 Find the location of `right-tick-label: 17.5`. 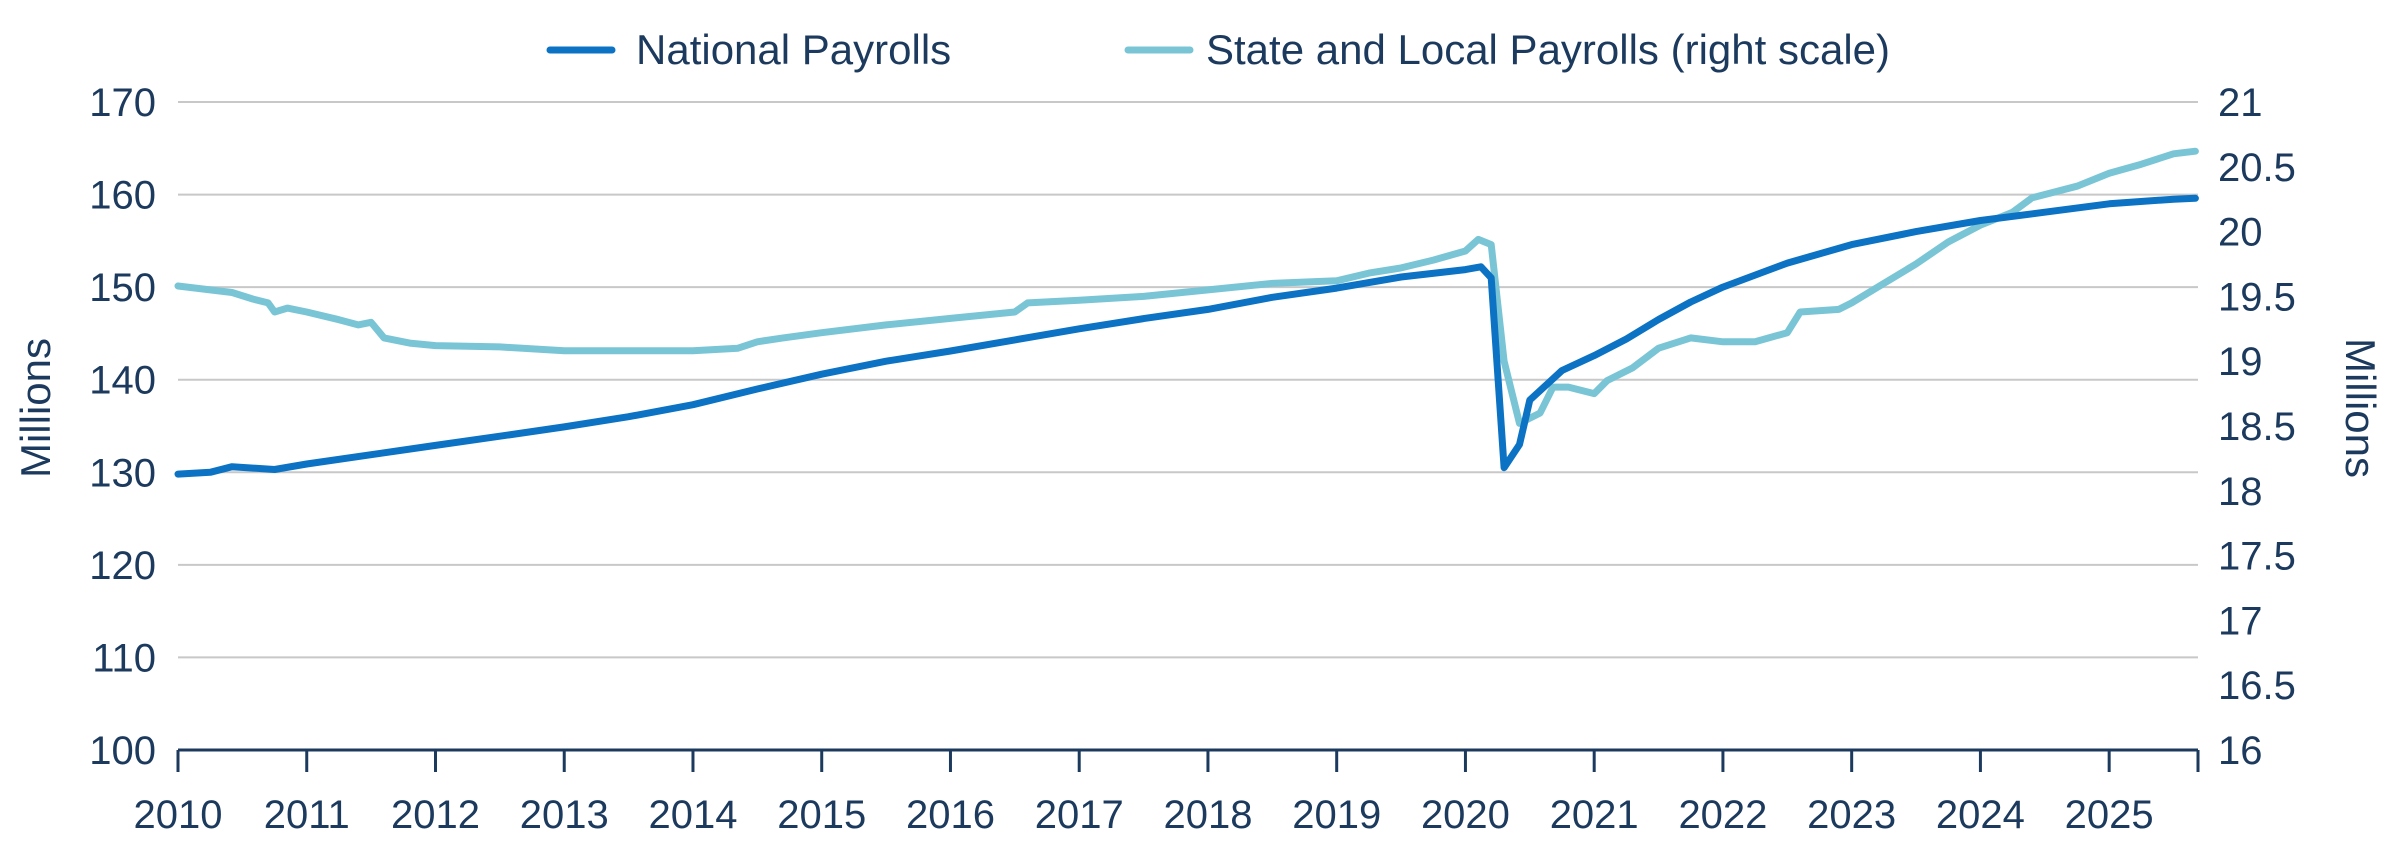

right-tick-label: 17.5 is located at coordinates (2257, 557).